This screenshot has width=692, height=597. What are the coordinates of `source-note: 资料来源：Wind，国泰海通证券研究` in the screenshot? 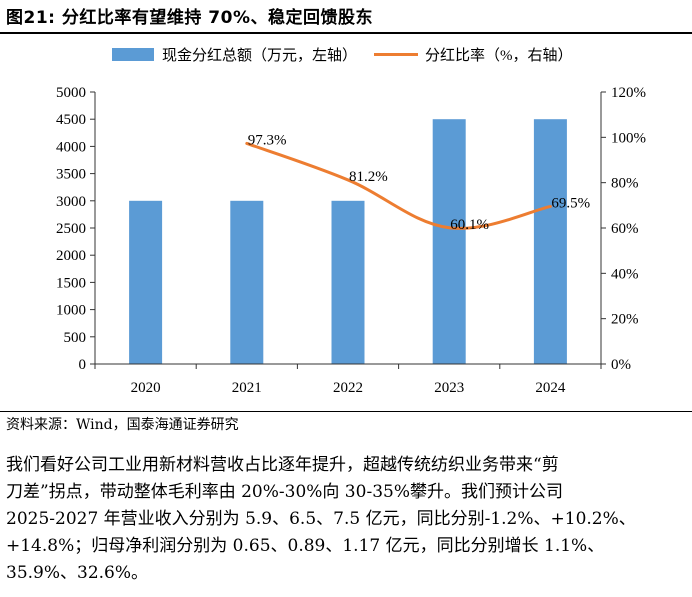 It's located at (122, 425).